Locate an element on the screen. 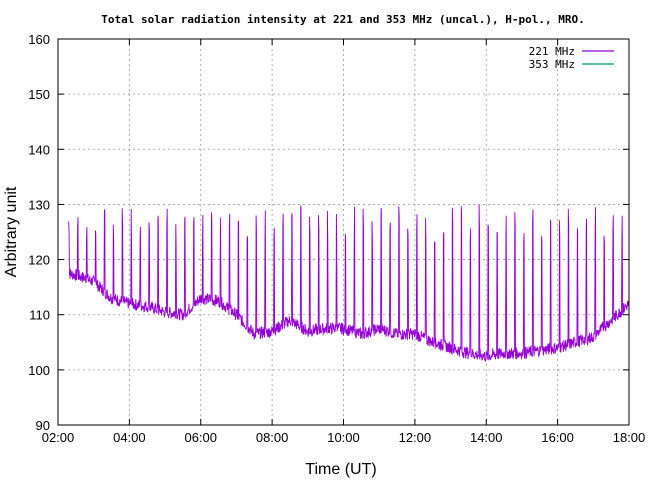 The image size is (650, 480). legend-label: 353 MHz is located at coordinates (552, 64).